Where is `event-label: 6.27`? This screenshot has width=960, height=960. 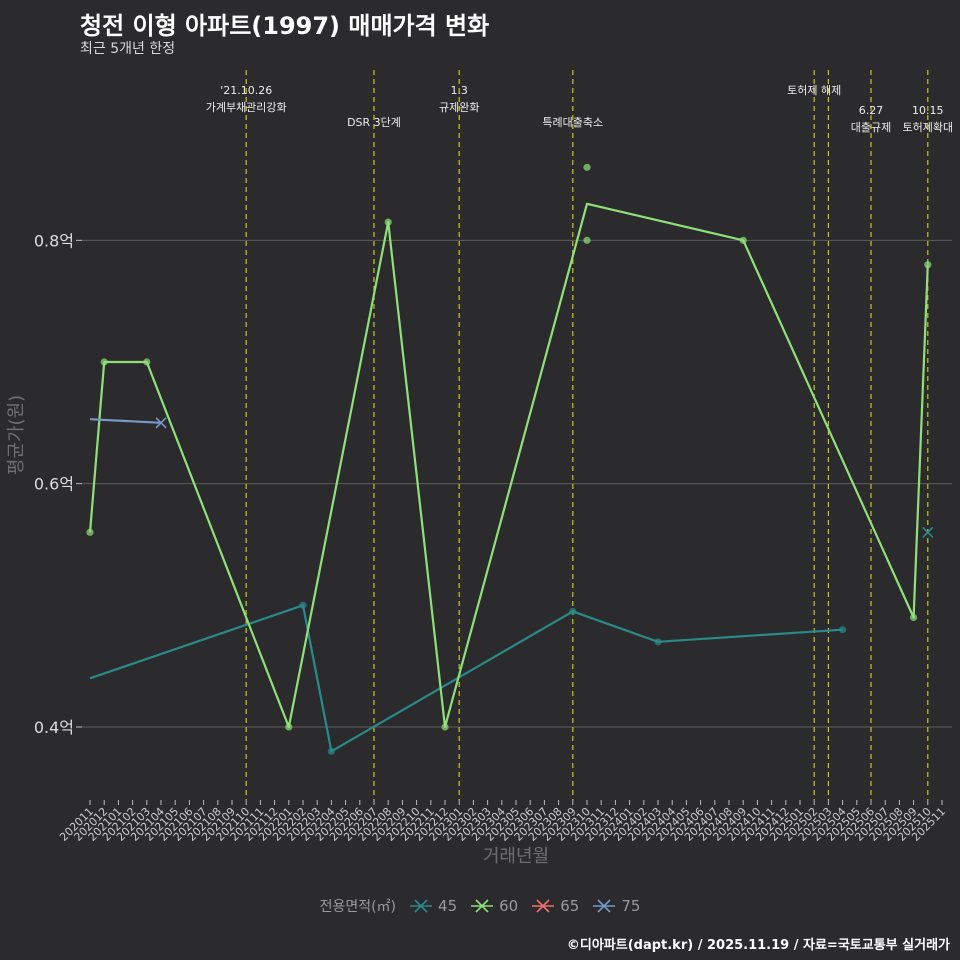 event-label: 6.27 is located at coordinates (871, 110).